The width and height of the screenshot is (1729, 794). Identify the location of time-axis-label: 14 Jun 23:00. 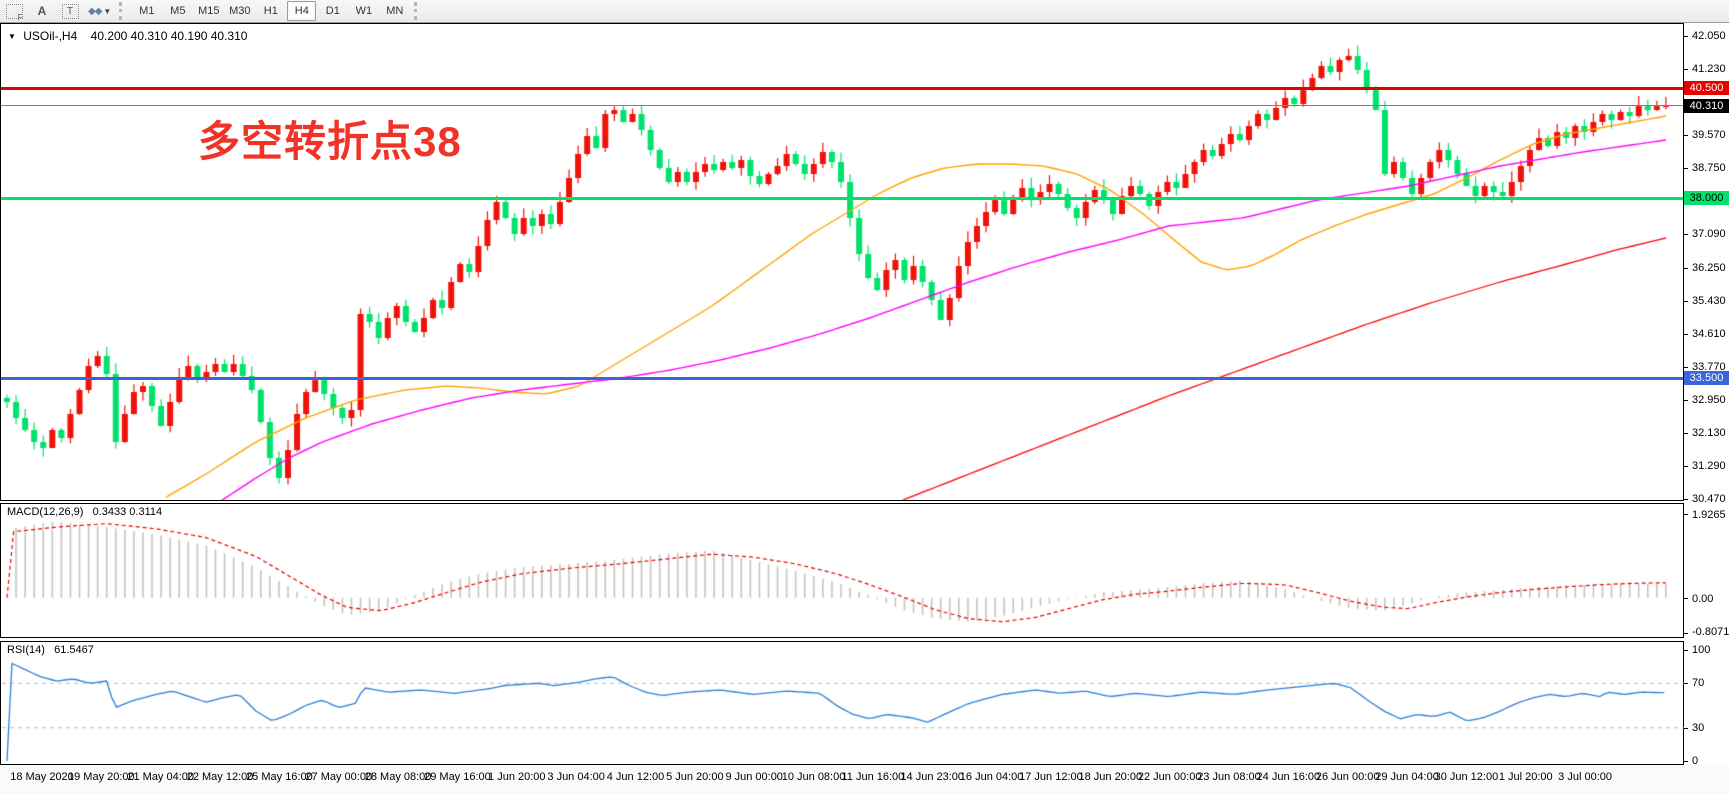
(932, 777).